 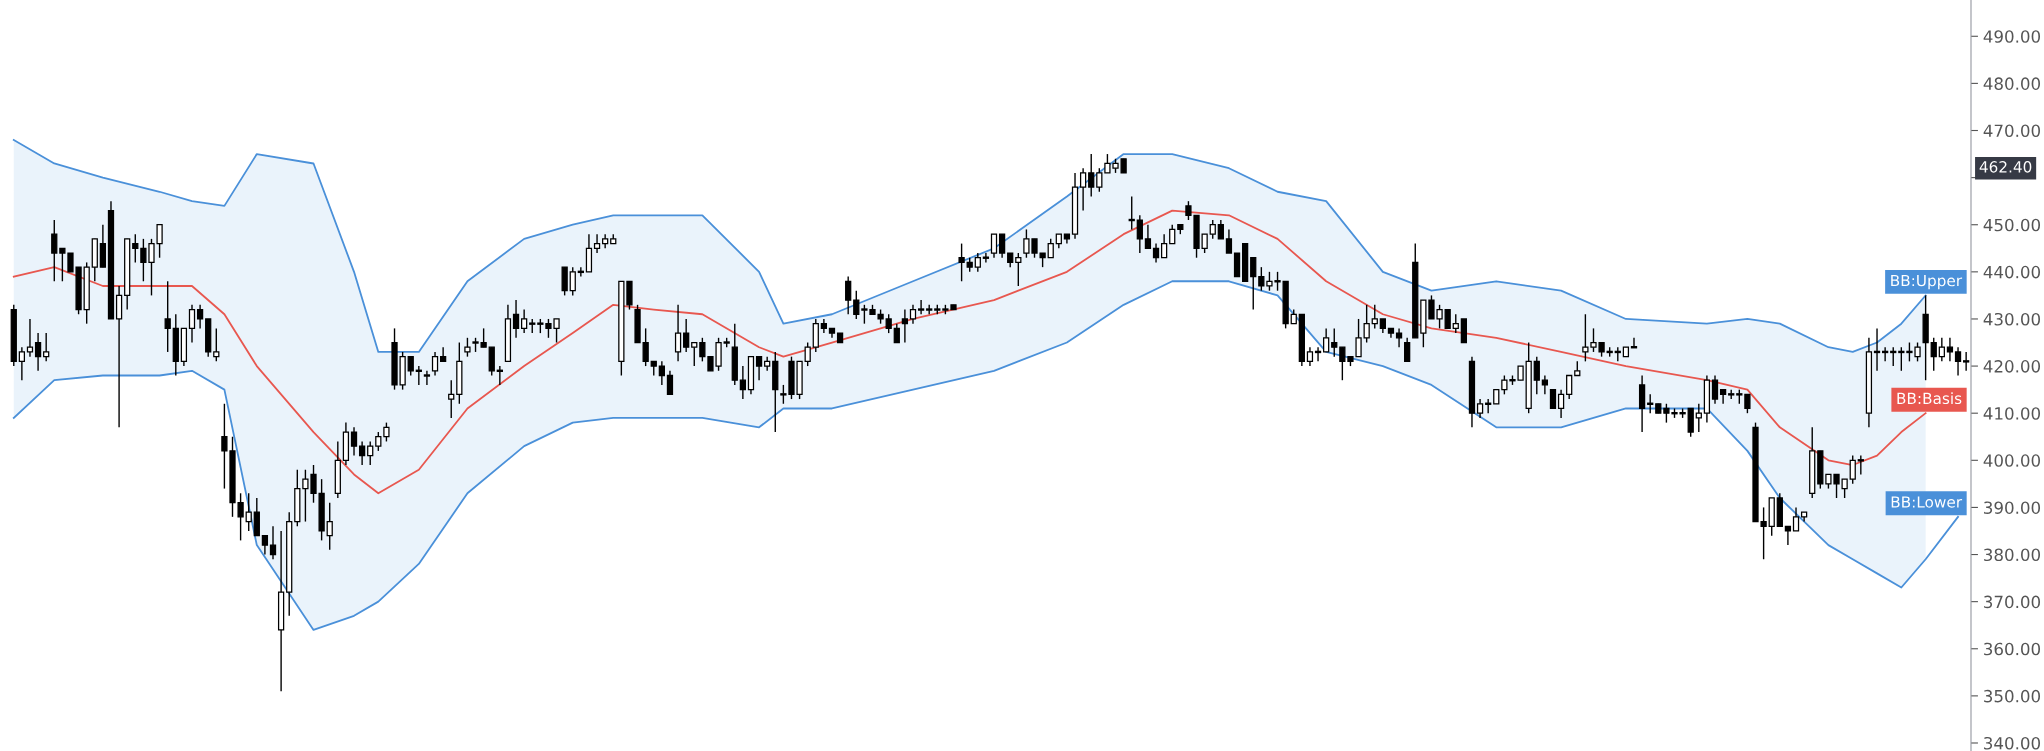 I want to click on y-tick-label: 360.00, so click(x=2012, y=649).